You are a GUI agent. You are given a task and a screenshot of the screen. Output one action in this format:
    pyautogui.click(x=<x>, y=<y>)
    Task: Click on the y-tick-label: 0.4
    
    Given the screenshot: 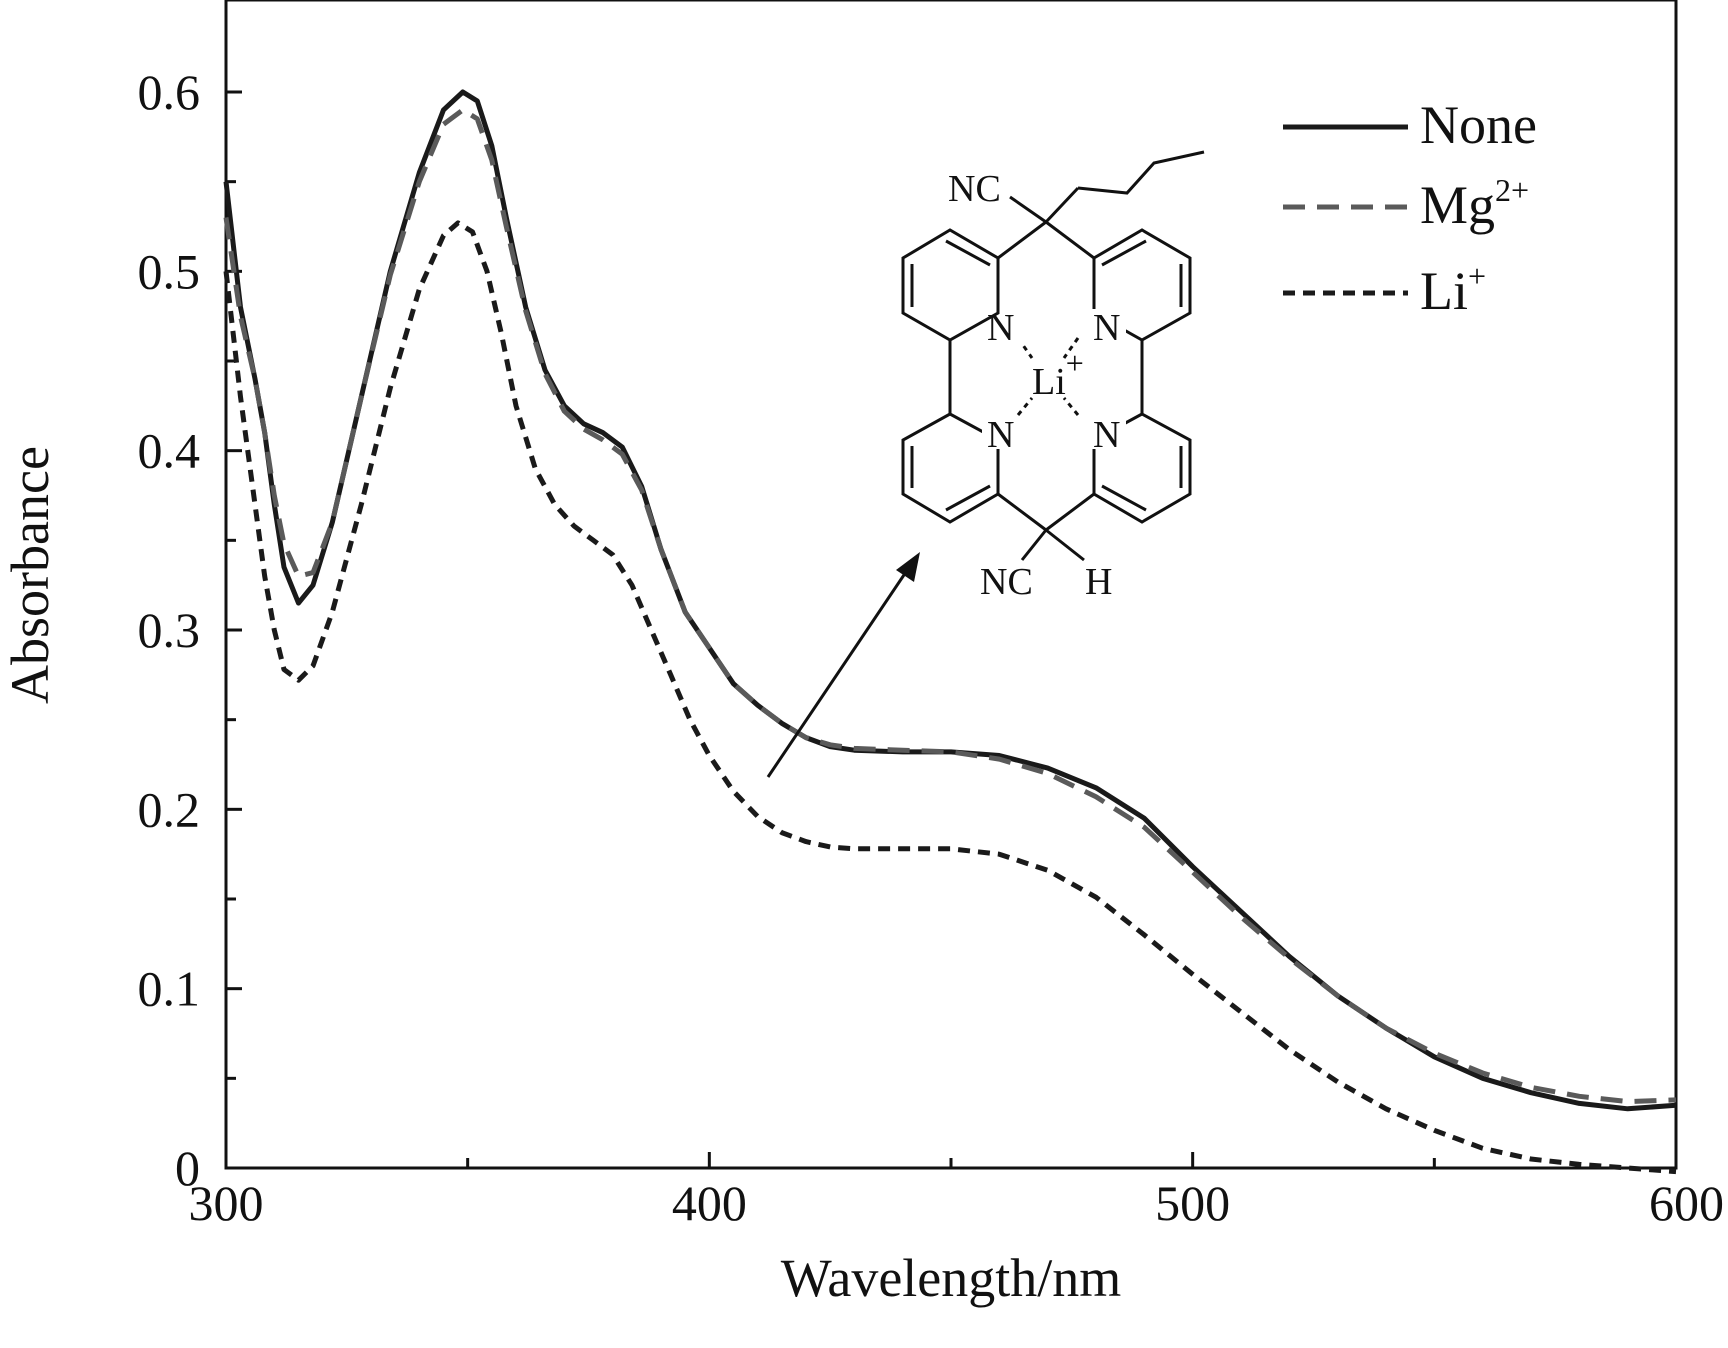 What is the action you would take?
    pyautogui.click(x=169, y=451)
    